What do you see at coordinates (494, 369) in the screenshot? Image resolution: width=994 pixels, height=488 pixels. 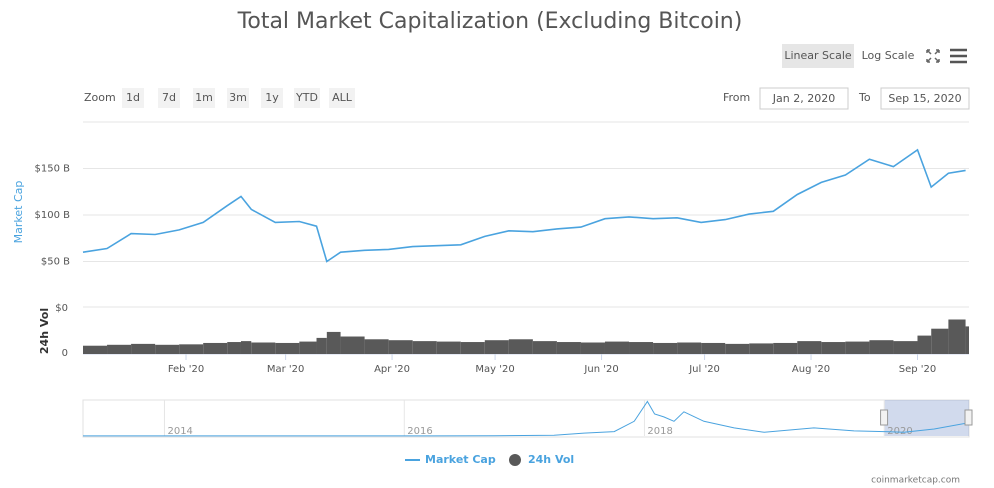 I see `x-tick-label: May '20` at bounding box center [494, 369].